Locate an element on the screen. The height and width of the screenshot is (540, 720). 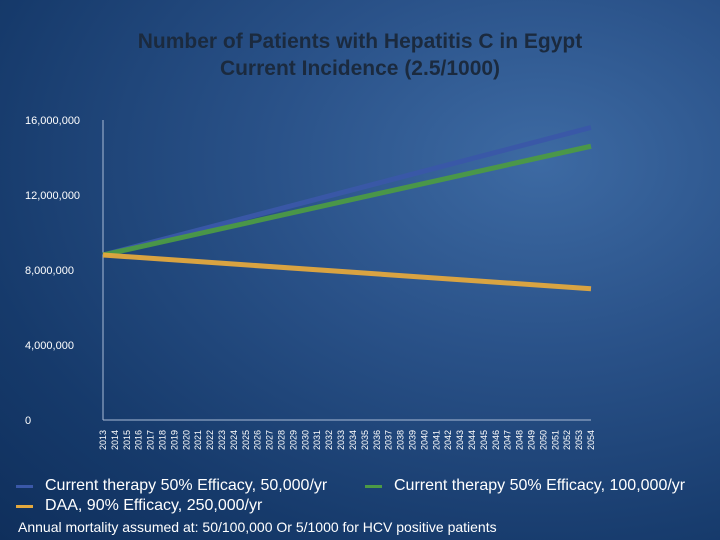
x-tick-label: 2039 is located at coordinates (412, 440).